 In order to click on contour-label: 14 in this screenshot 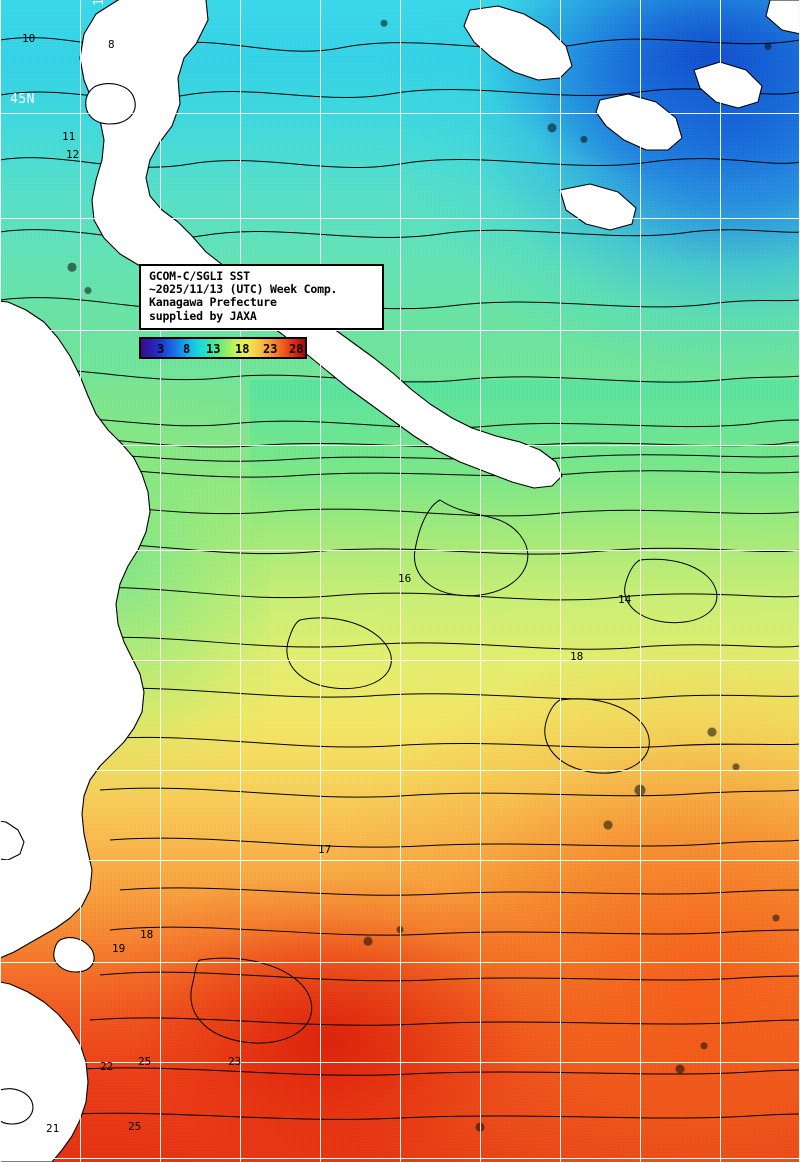, I will do `click(625, 599)`.